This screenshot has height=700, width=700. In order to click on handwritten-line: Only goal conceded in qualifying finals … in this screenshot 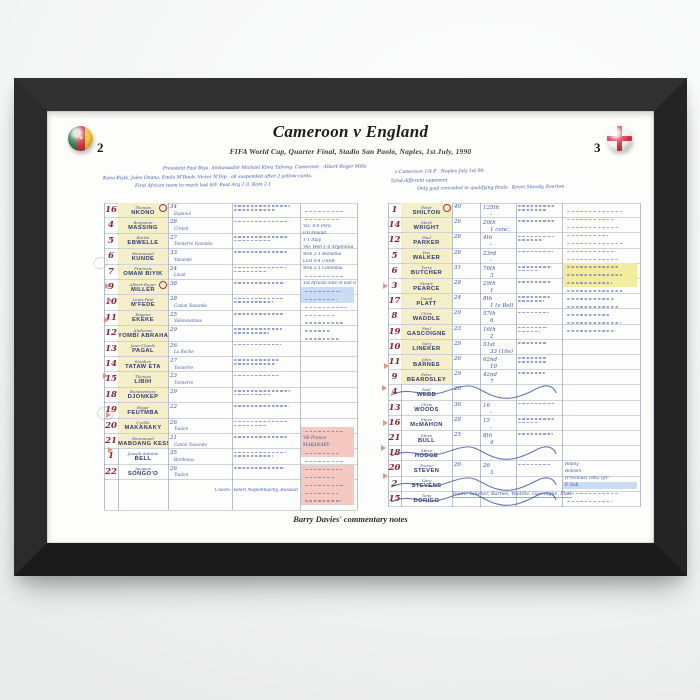, I will do `click(491, 189)`.